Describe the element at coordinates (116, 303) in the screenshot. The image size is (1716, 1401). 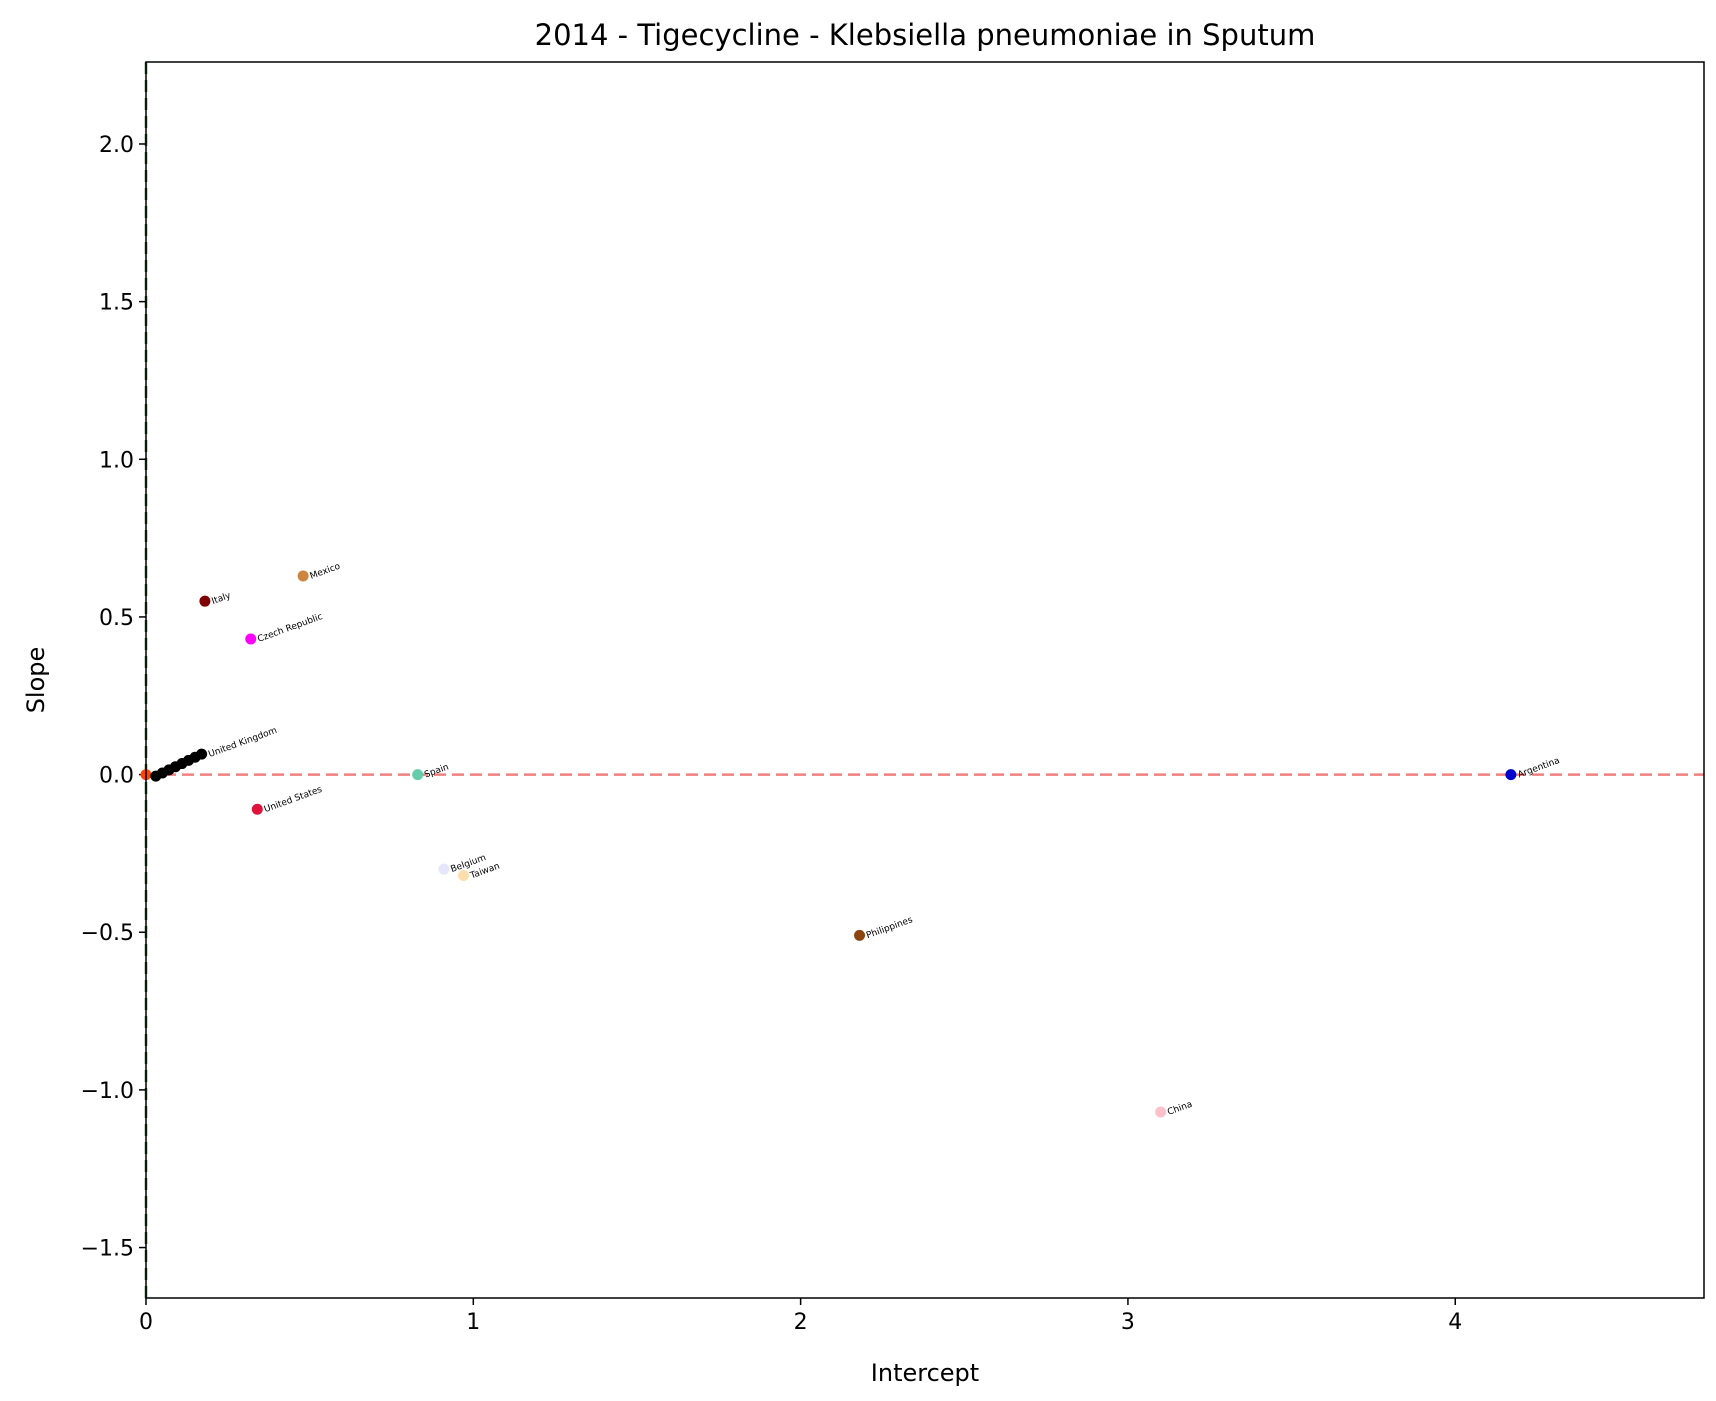
I see `y-tick-label: 1.5` at that location.